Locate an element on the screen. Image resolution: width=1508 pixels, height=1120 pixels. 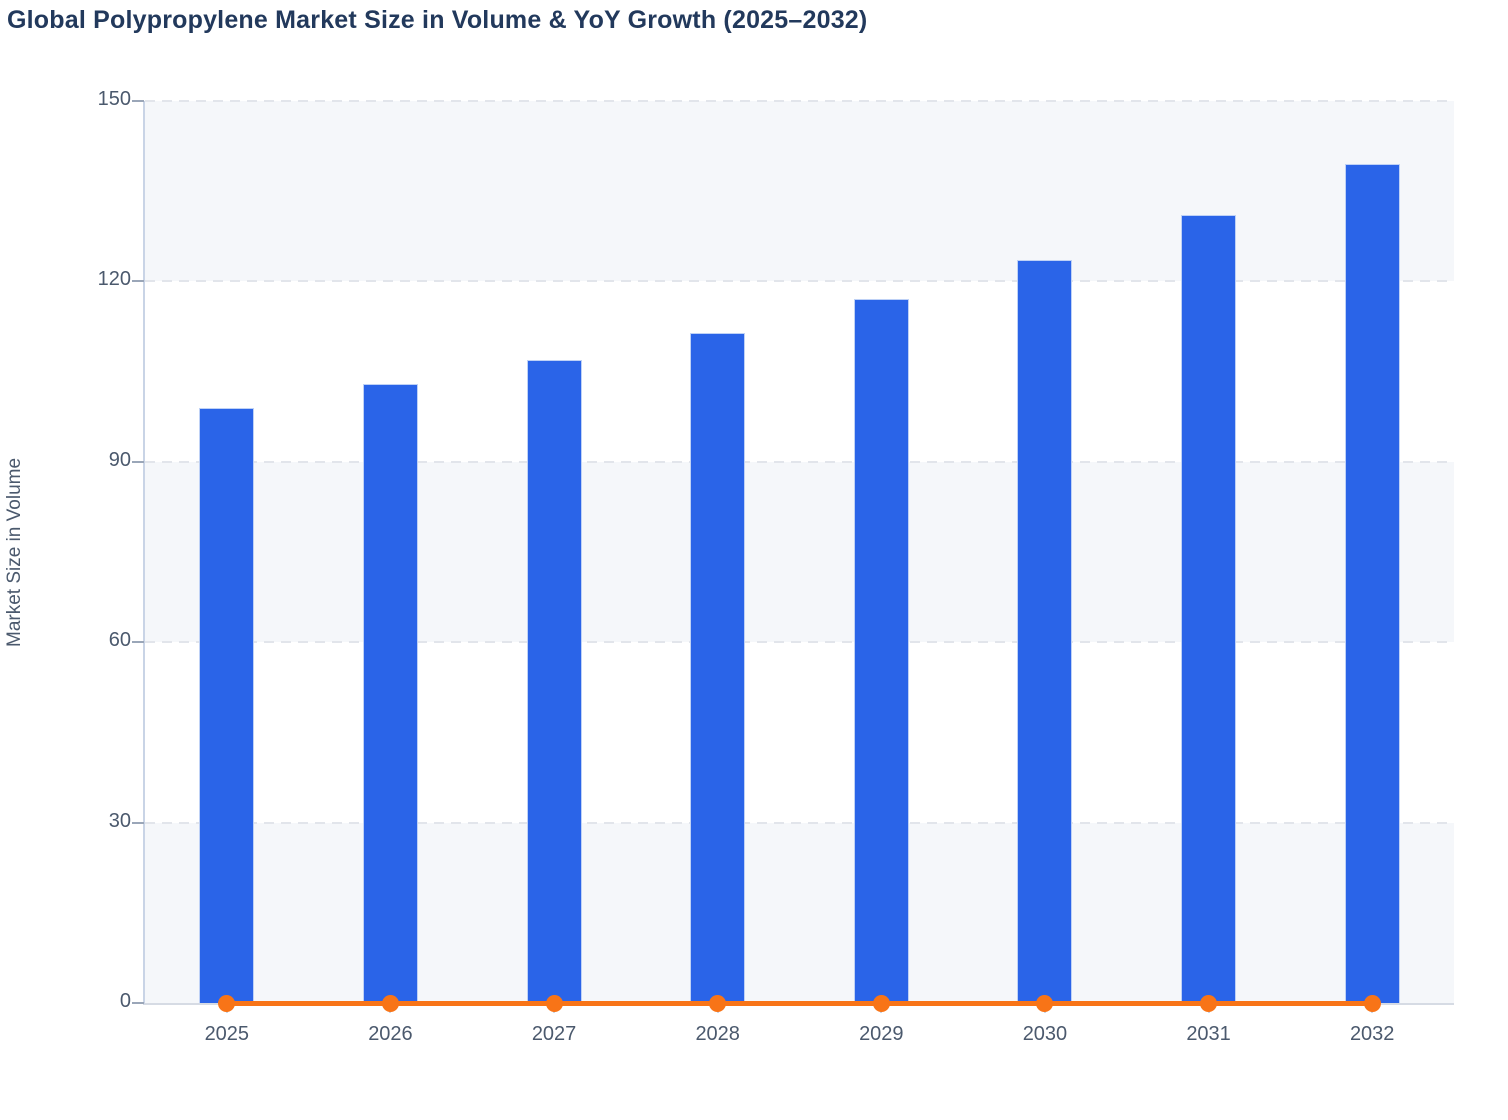
bar-2029 is located at coordinates (881, 651).